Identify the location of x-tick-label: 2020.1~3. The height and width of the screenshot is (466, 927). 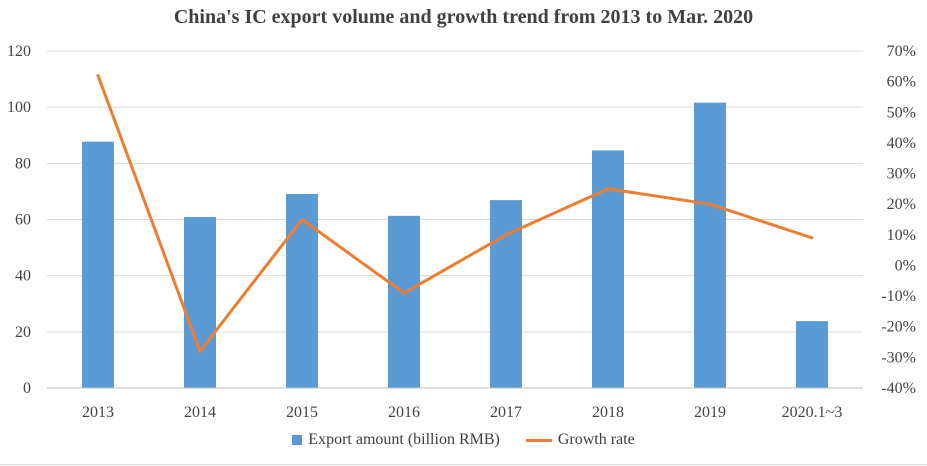
(812, 412).